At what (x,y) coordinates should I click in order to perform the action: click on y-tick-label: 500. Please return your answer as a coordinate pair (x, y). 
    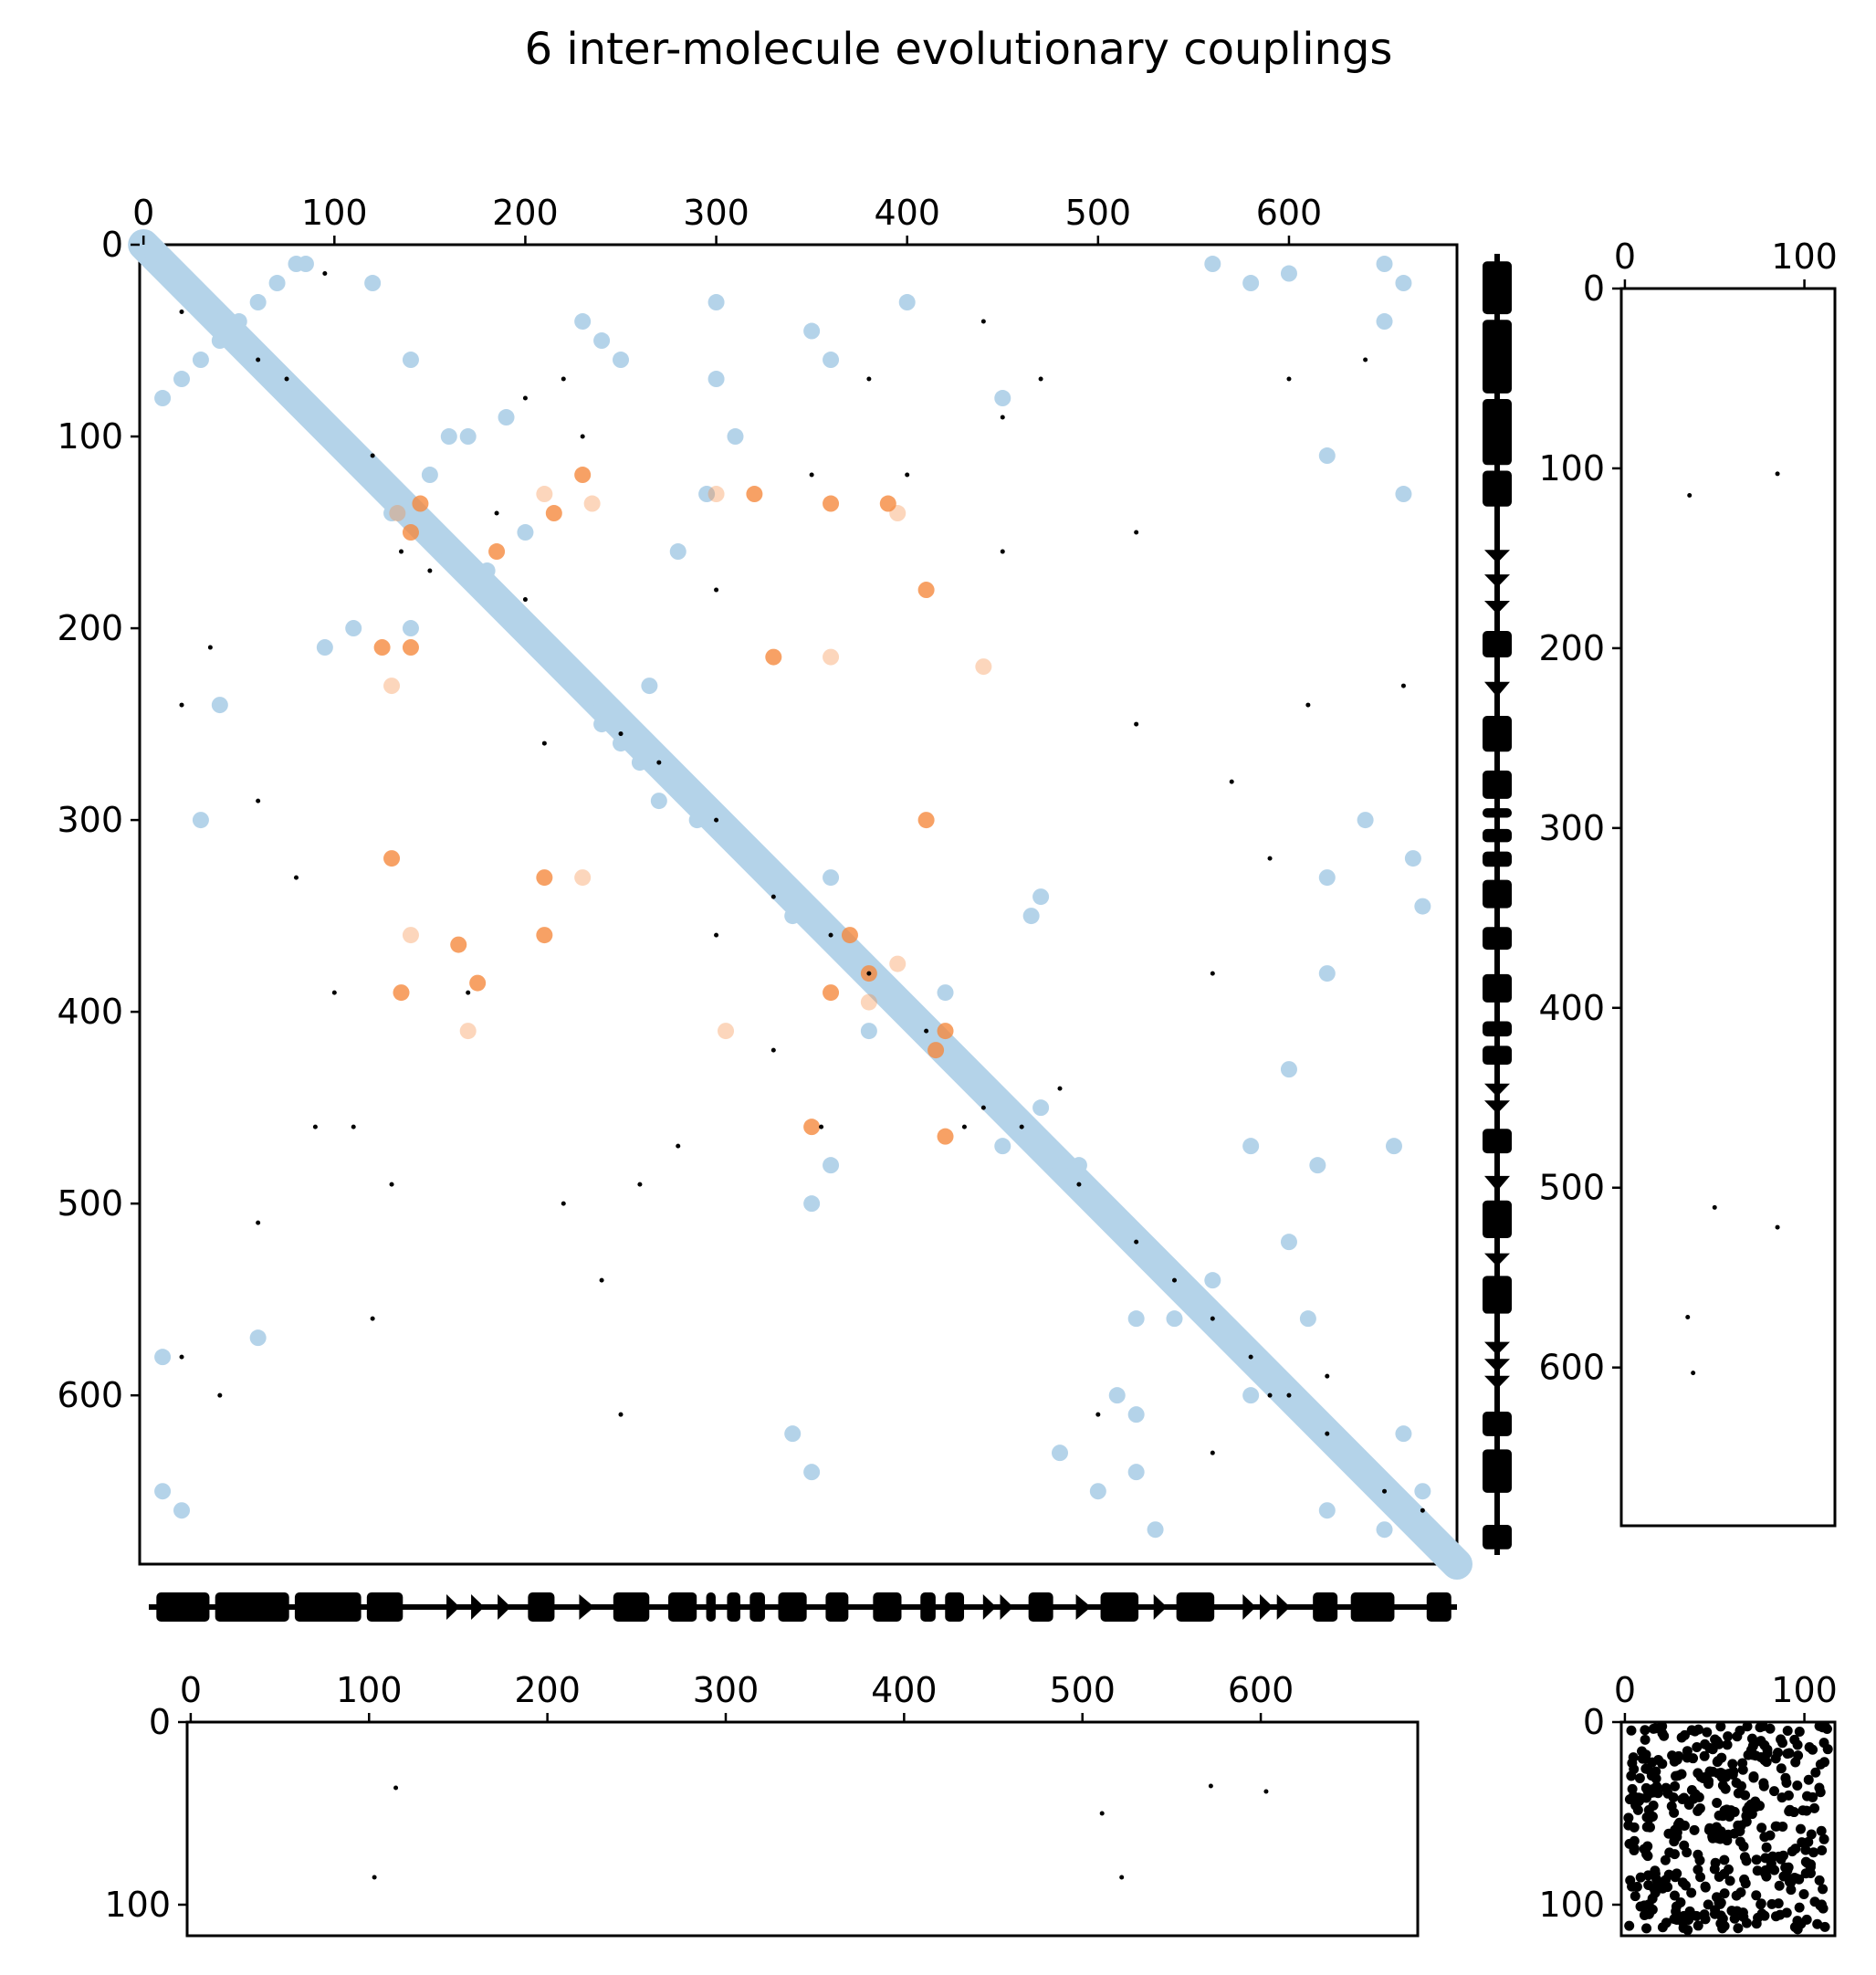
    Looking at the image, I should click on (1571, 1188).